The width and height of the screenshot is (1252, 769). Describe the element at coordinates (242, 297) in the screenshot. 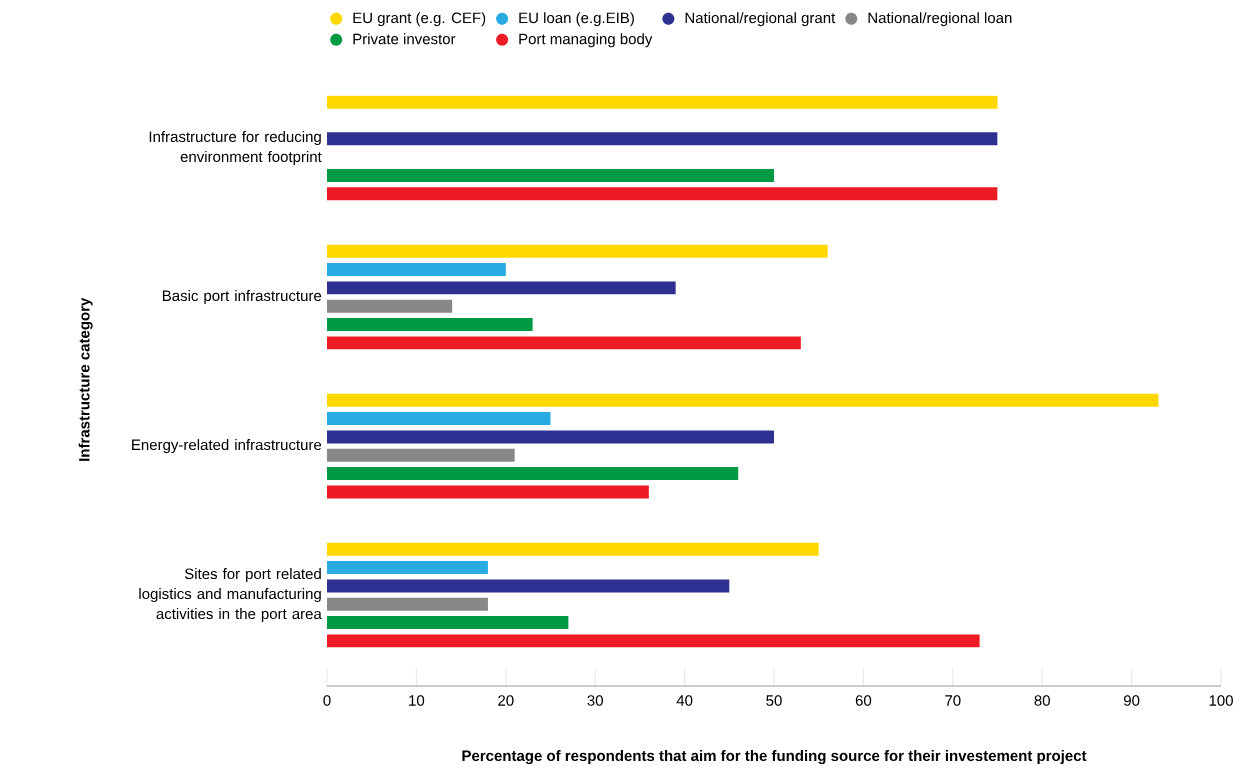

I see `y-tick-label: Basic port infrastructure` at that location.